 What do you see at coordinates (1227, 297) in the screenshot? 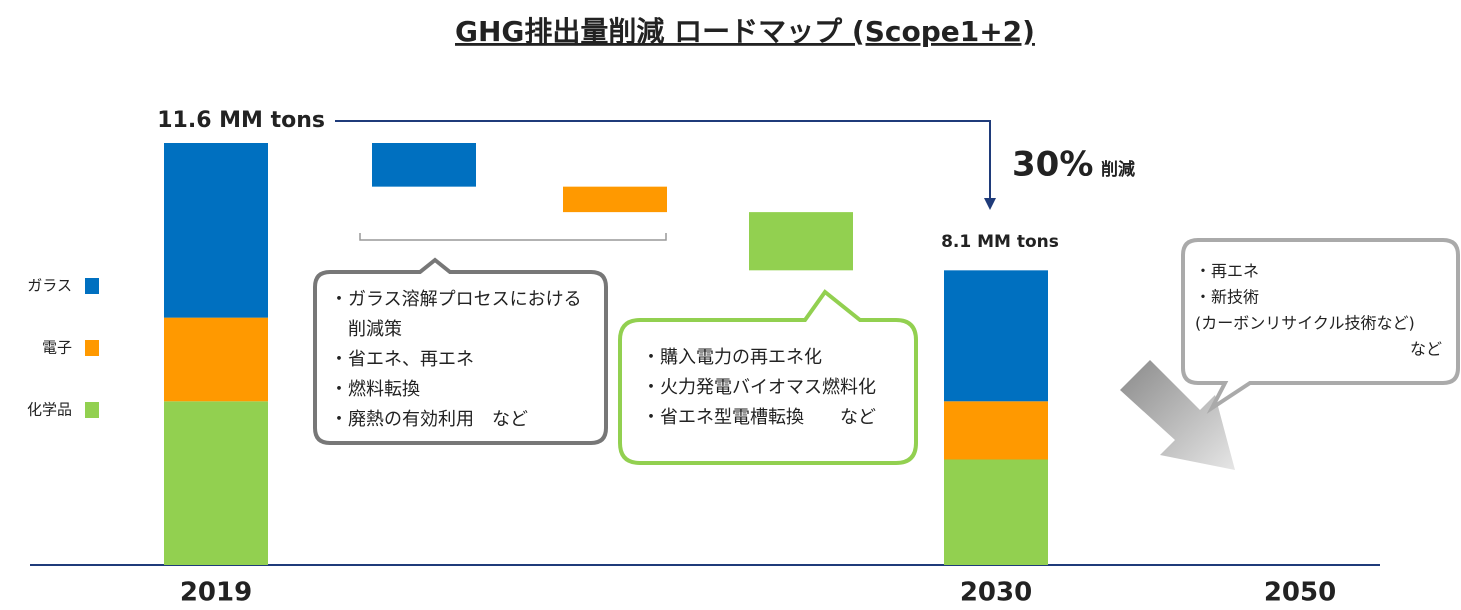
I see `callout-text: ・新技術` at bounding box center [1227, 297].